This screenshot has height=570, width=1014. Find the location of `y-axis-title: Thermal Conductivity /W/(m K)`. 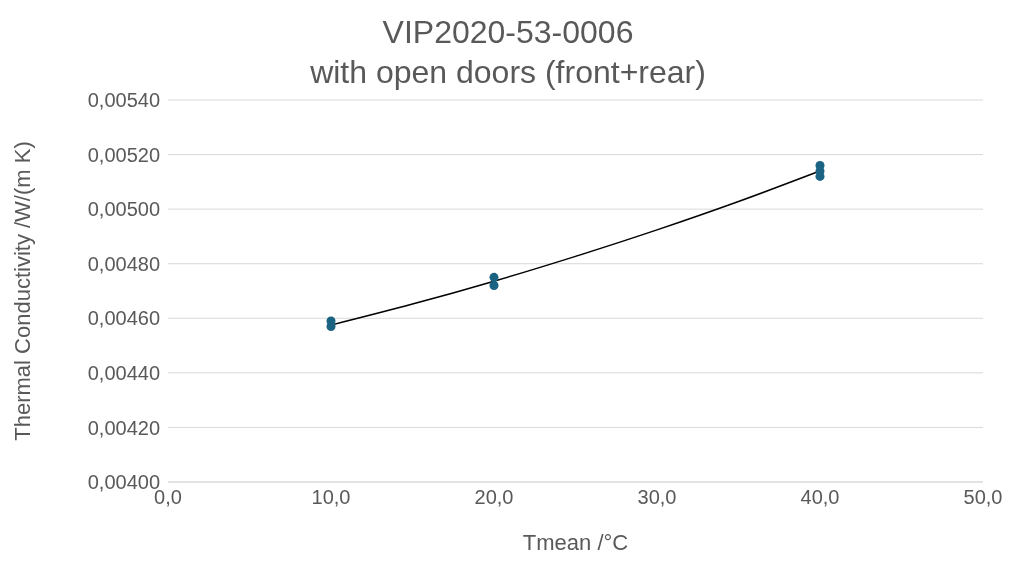

y-axis-title: Thermal Conductivity /W/(m K) is located at coordinates (22, 291).